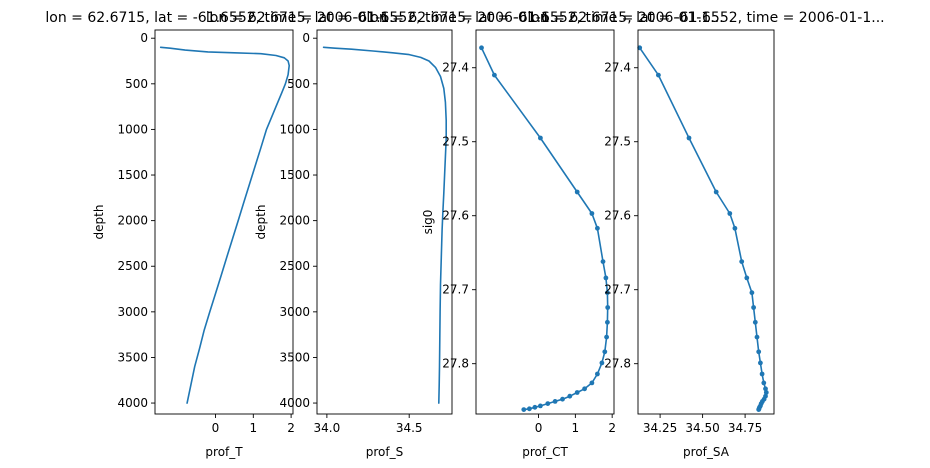 This screenshot has width=930, height=468. I want to click on x-tick-label: 34.25, so click(660, 428).